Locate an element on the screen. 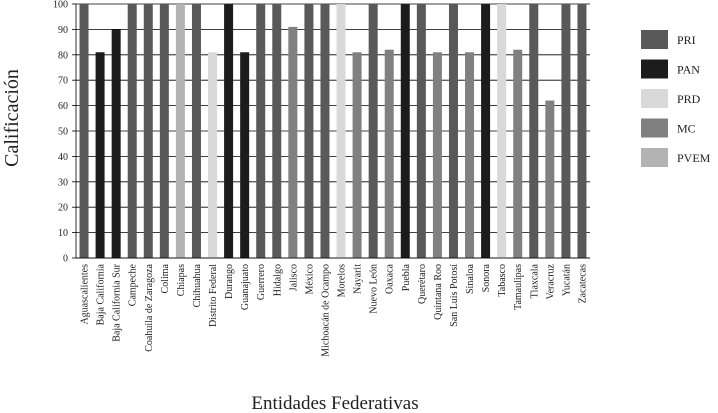 This screenshot has height=413, width=718. x-axis-title: Entidades Federativas is located at coordinates (334, 403).